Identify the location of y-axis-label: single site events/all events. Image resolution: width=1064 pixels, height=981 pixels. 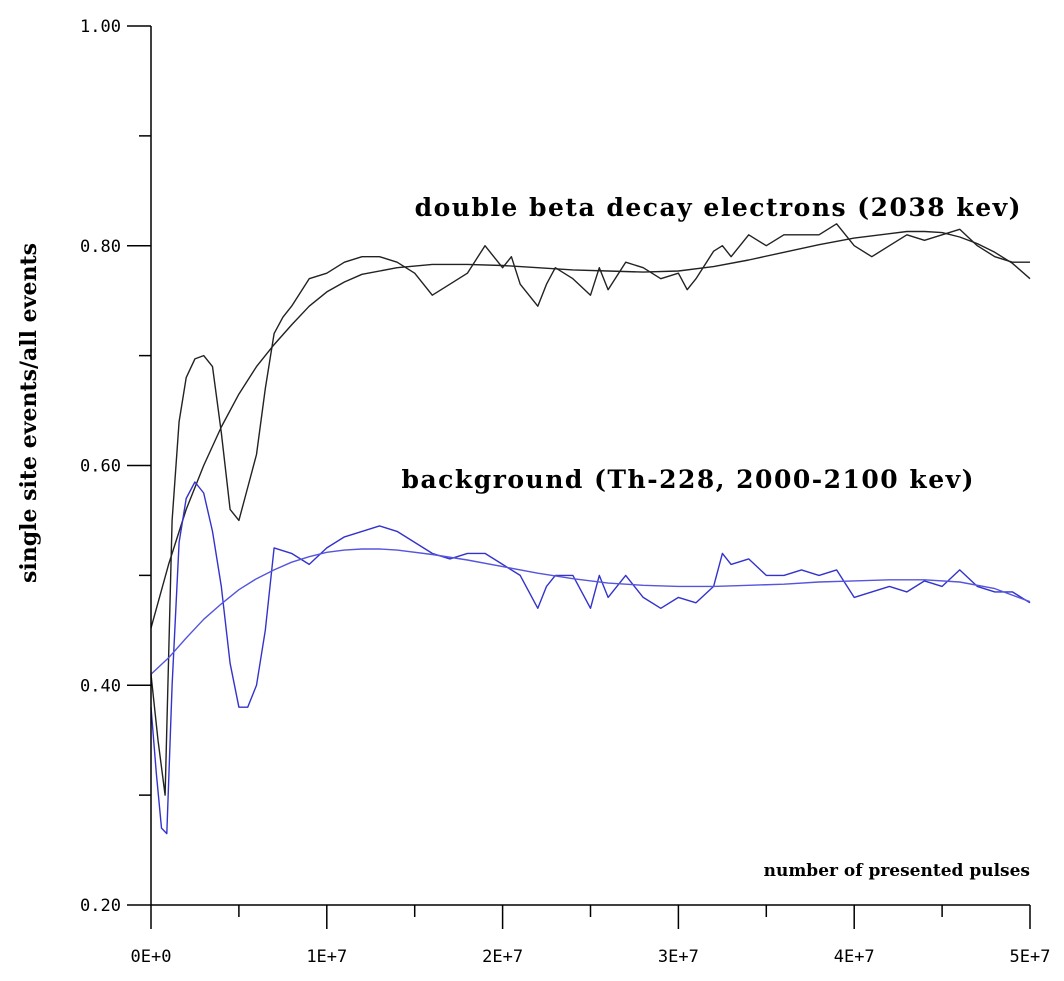
(29, 413).